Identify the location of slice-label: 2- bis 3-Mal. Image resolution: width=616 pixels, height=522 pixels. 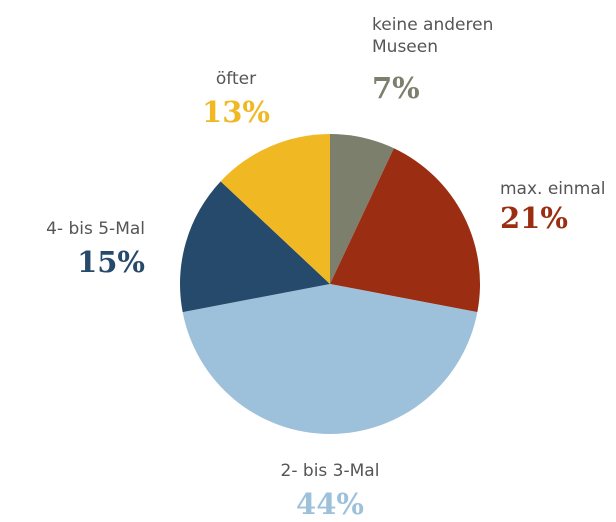
(330, 471).